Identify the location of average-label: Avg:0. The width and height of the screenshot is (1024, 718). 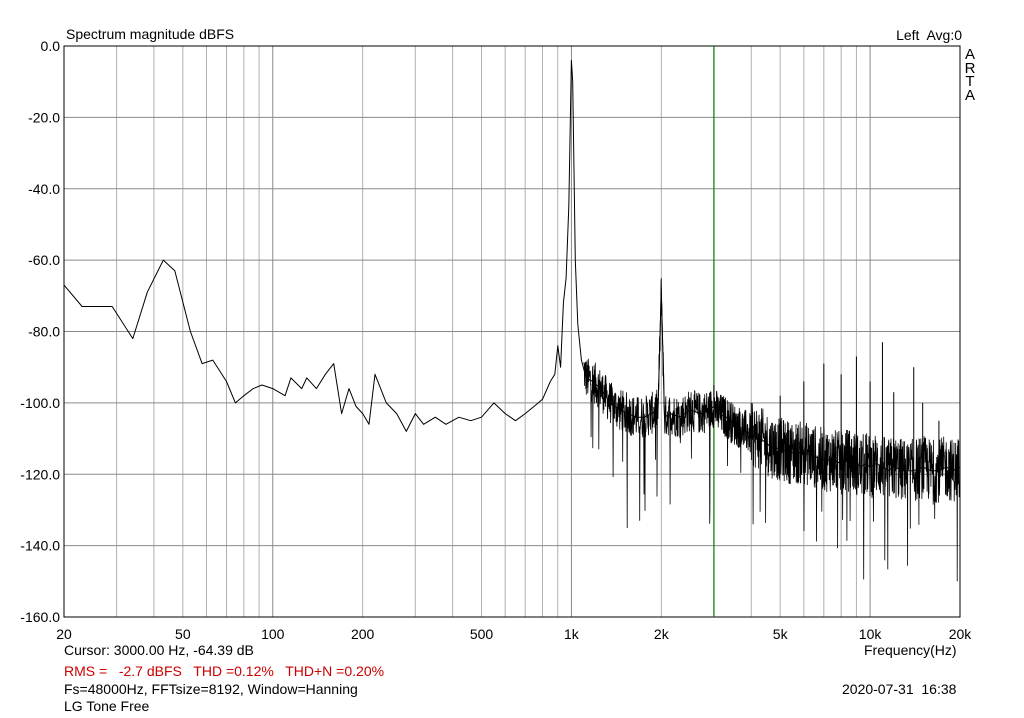
(944, 35).